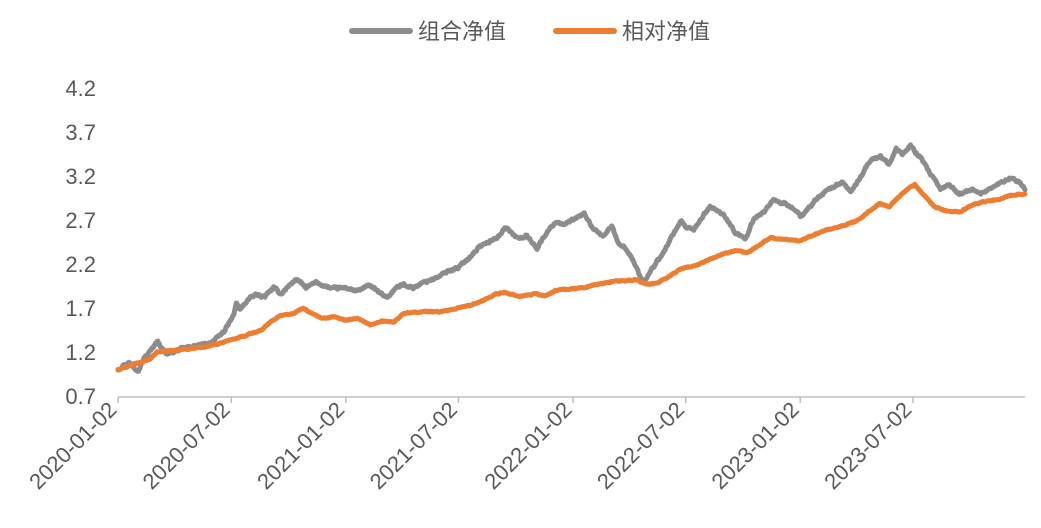 The width and height of the screenshot is (1041, 528). Describe the element at coordinates (80, 132) in the screenshot. I see `y-tick-label: 3.7` at that location.